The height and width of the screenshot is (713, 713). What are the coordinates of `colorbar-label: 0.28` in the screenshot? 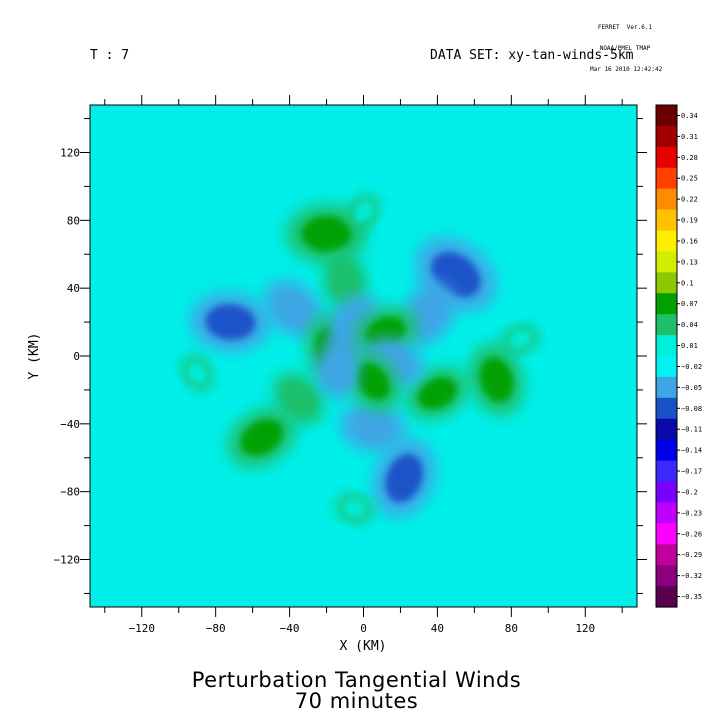 It's located at (689, 158).